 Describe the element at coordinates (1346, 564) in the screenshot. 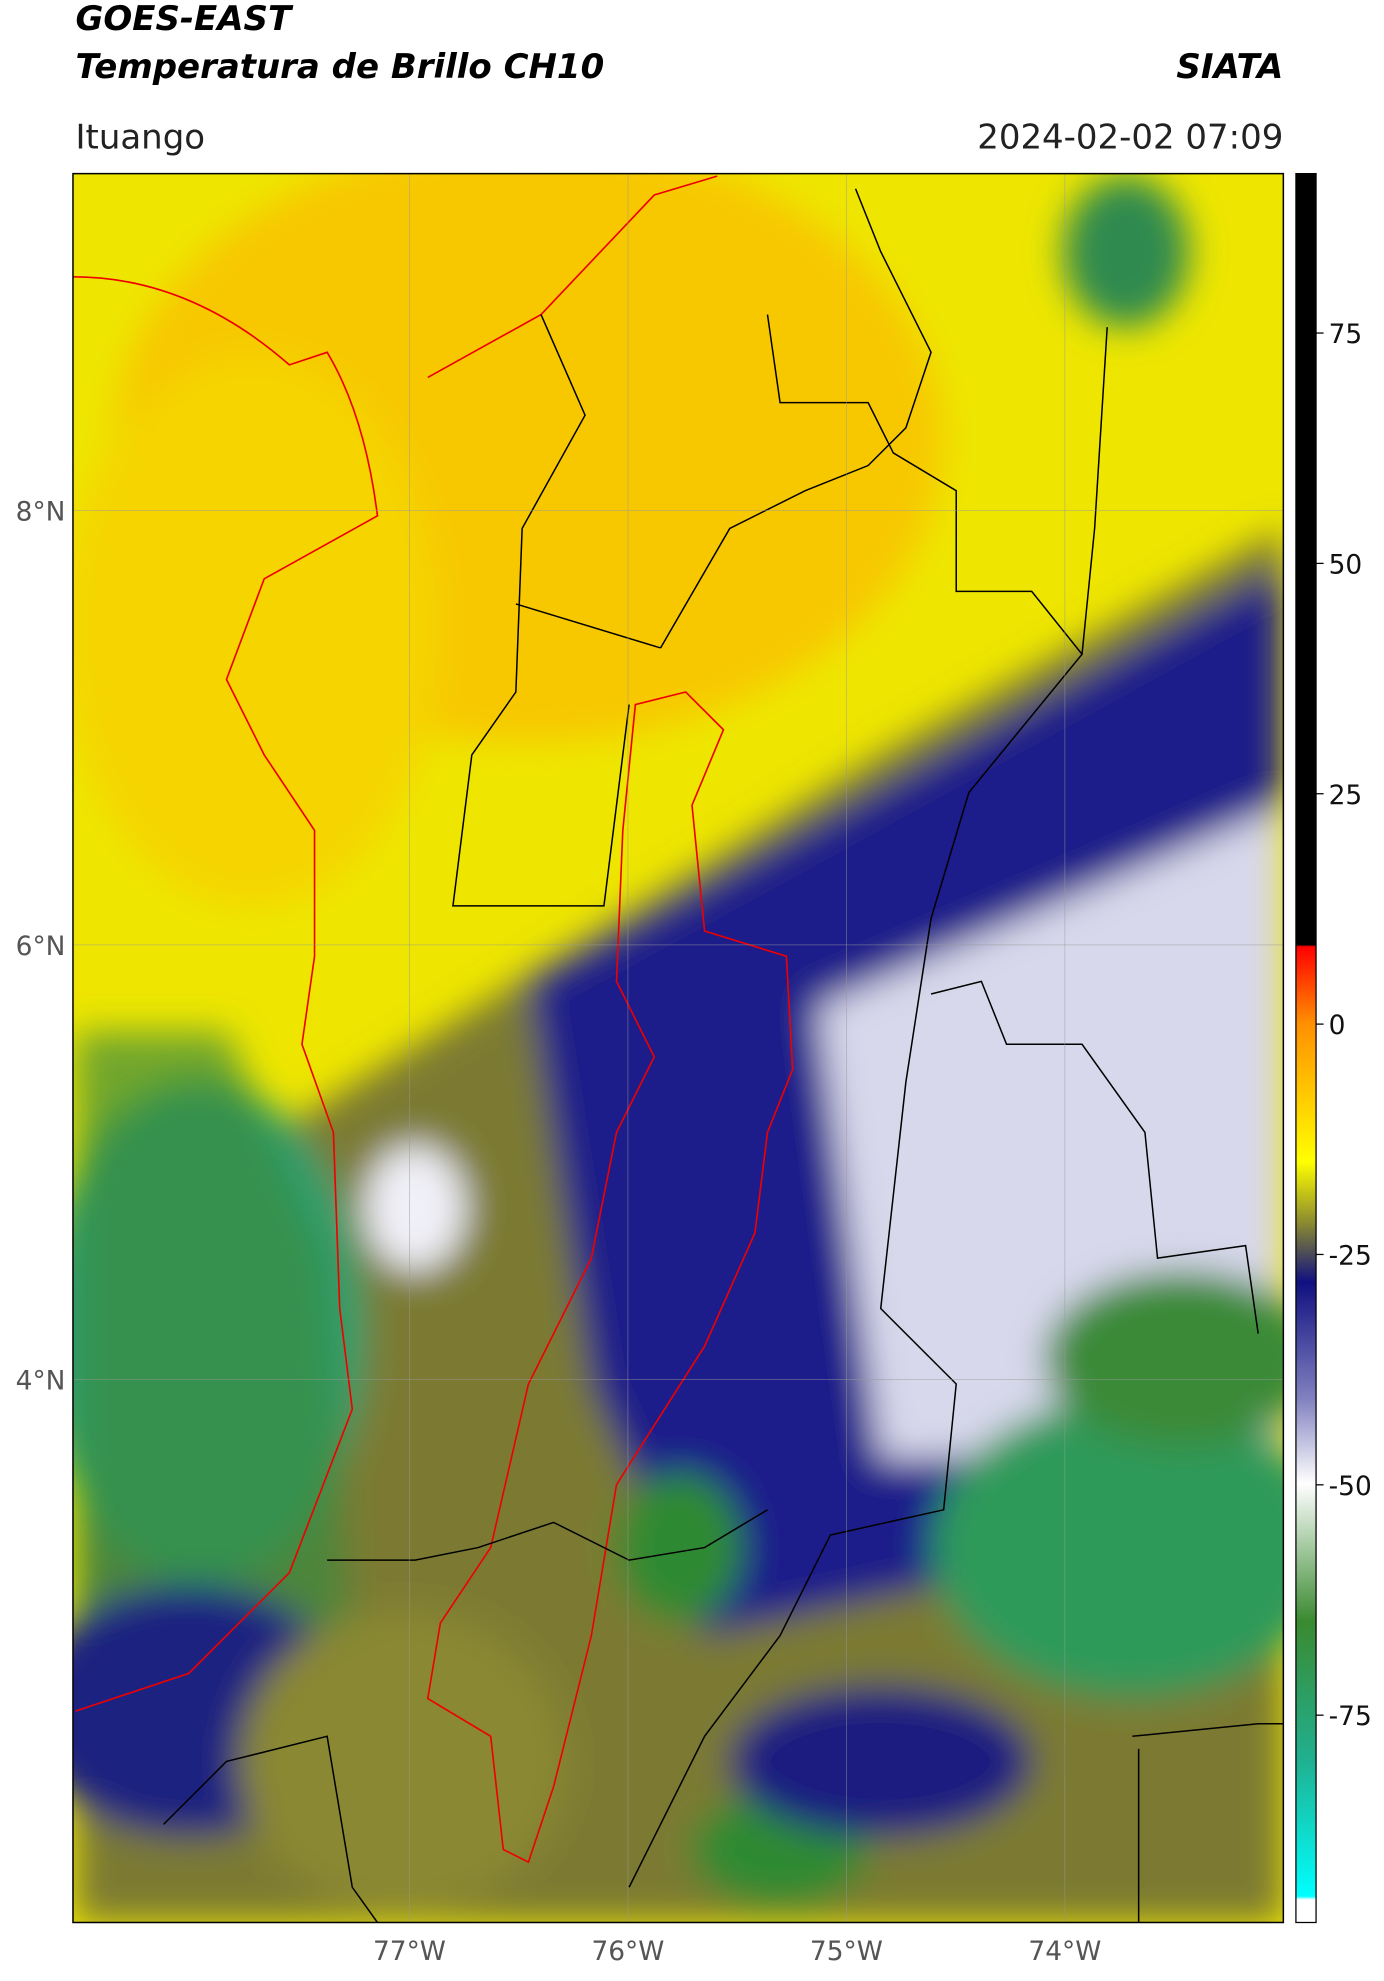

I see `colorbar-tick-label: 50` at that location.